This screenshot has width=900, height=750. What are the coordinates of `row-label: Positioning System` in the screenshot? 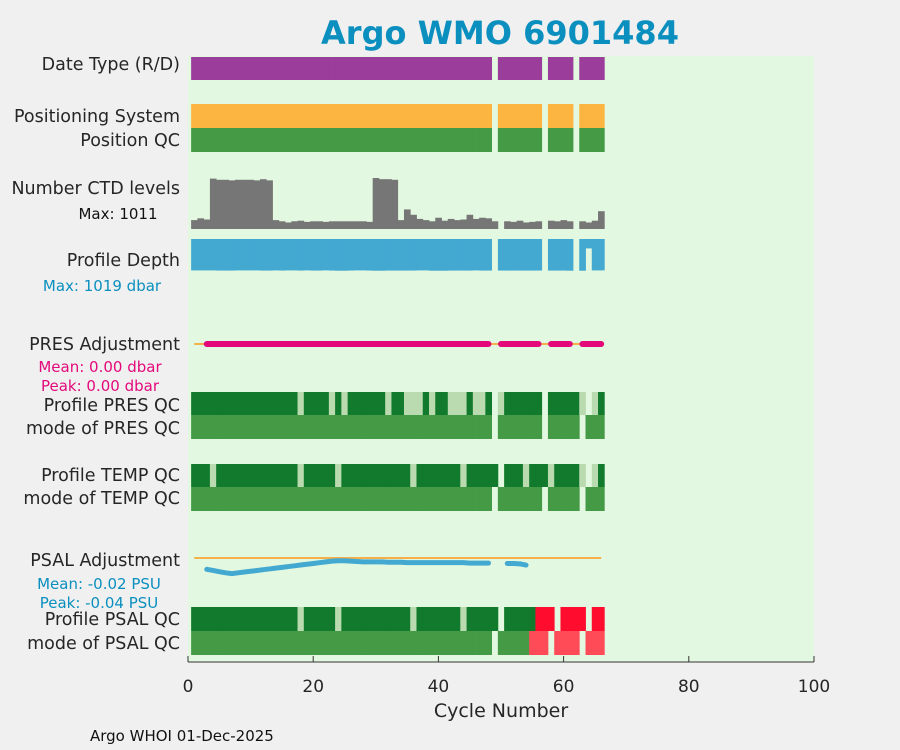 It's located at (97, 117).